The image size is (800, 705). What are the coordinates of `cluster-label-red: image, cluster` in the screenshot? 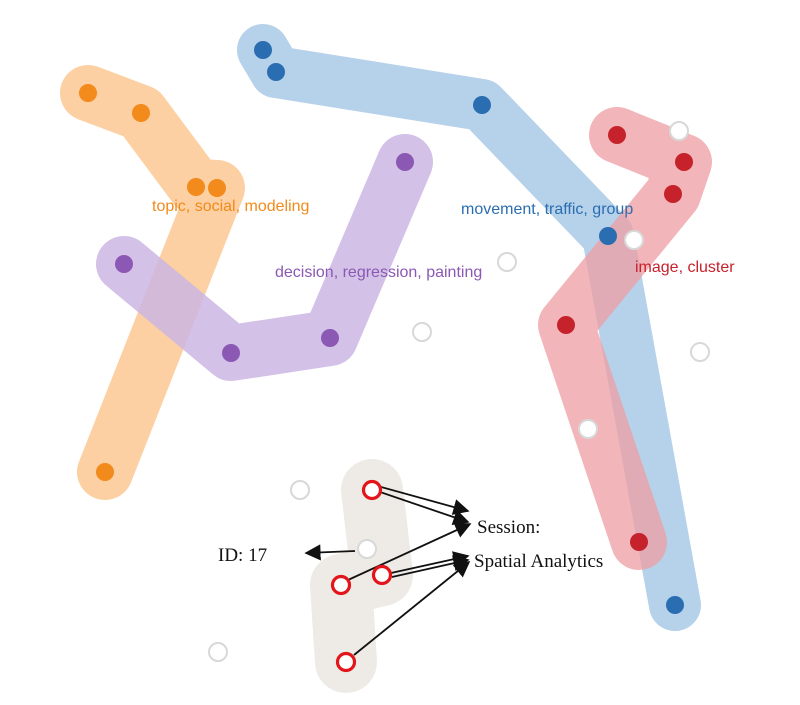 It's located at (685, 267).